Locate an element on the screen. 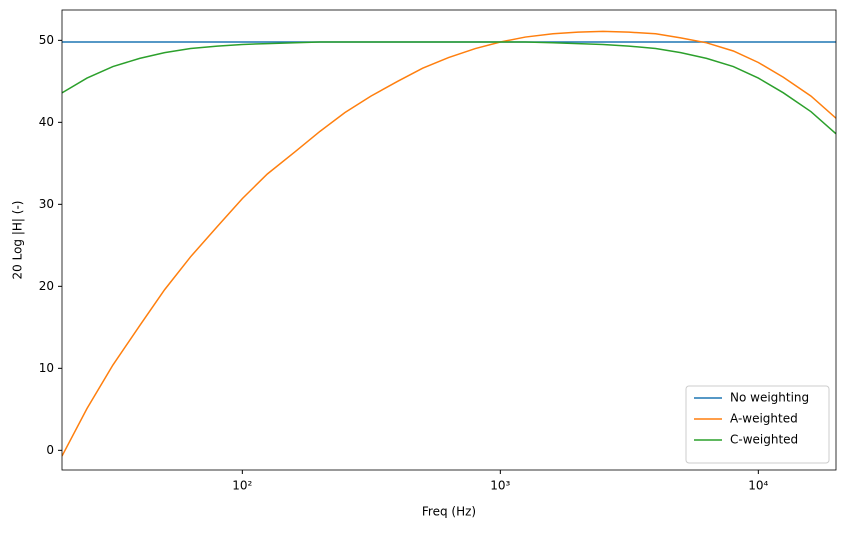 The height and width of the screenshot is (533, 845). x-tick-label: 10² is located at coordinates (242, 486).